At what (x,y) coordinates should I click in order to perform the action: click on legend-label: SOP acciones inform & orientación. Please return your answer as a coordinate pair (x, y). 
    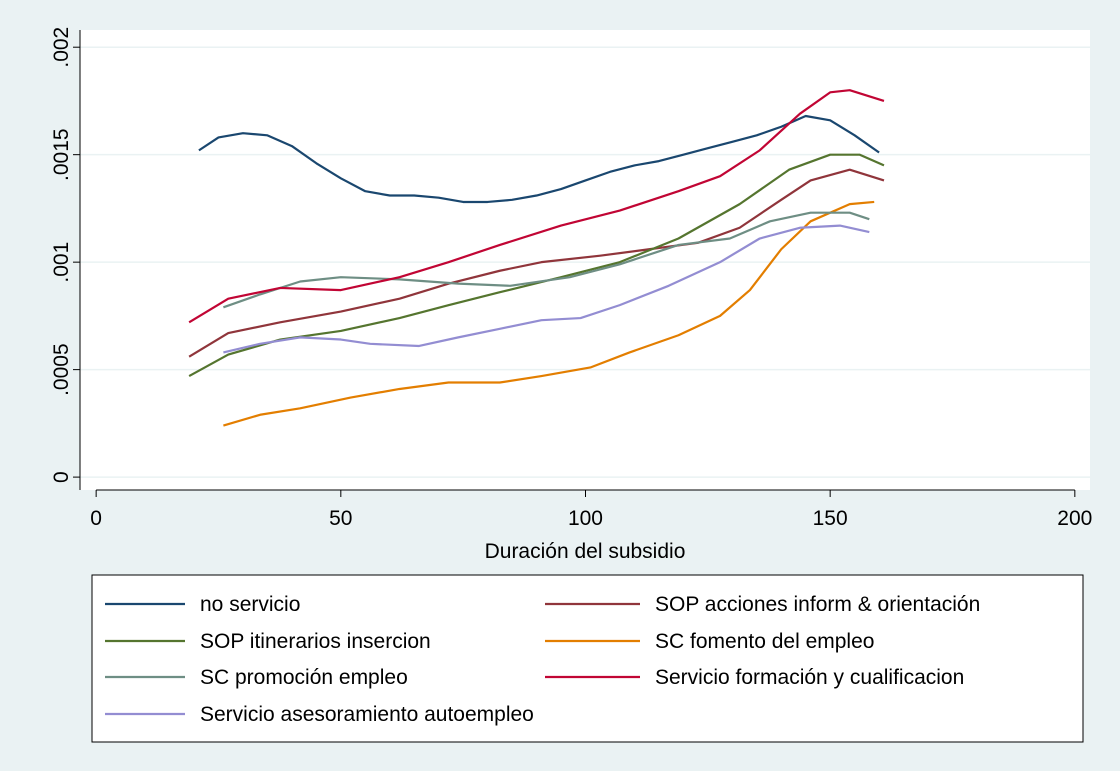
    Looking at the image, I should click on (817, 604).